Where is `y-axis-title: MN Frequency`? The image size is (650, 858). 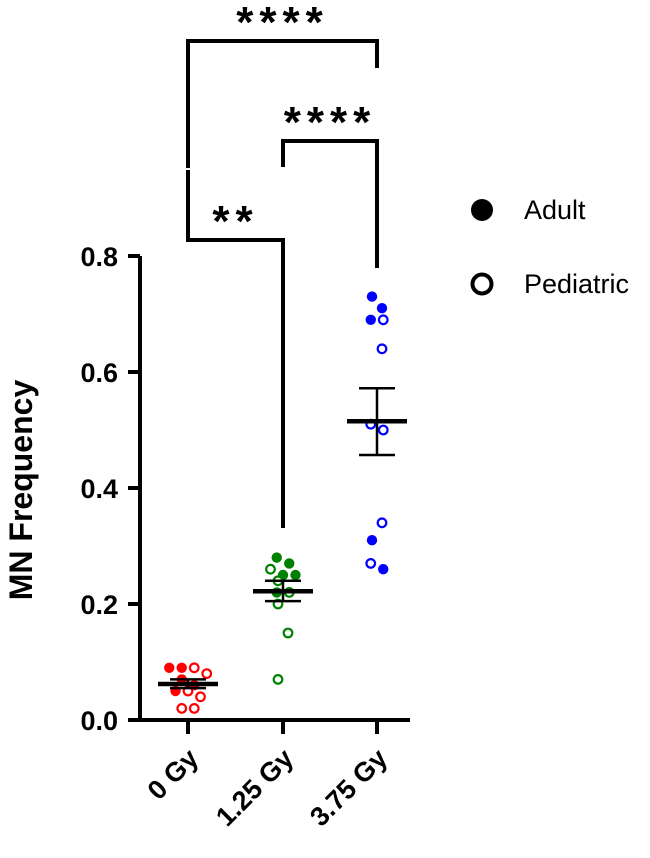
y-axis-title: MN Frequency is located at coordinates (21, 490).